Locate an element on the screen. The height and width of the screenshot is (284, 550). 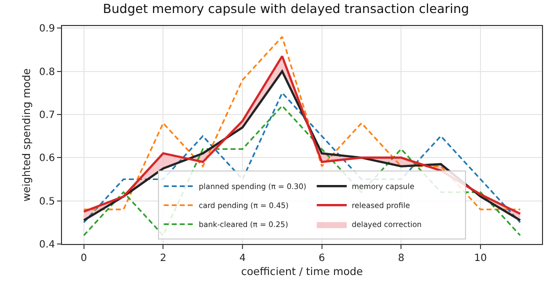
y-tick-label: 0.5 is located at coordinates (47, 202).